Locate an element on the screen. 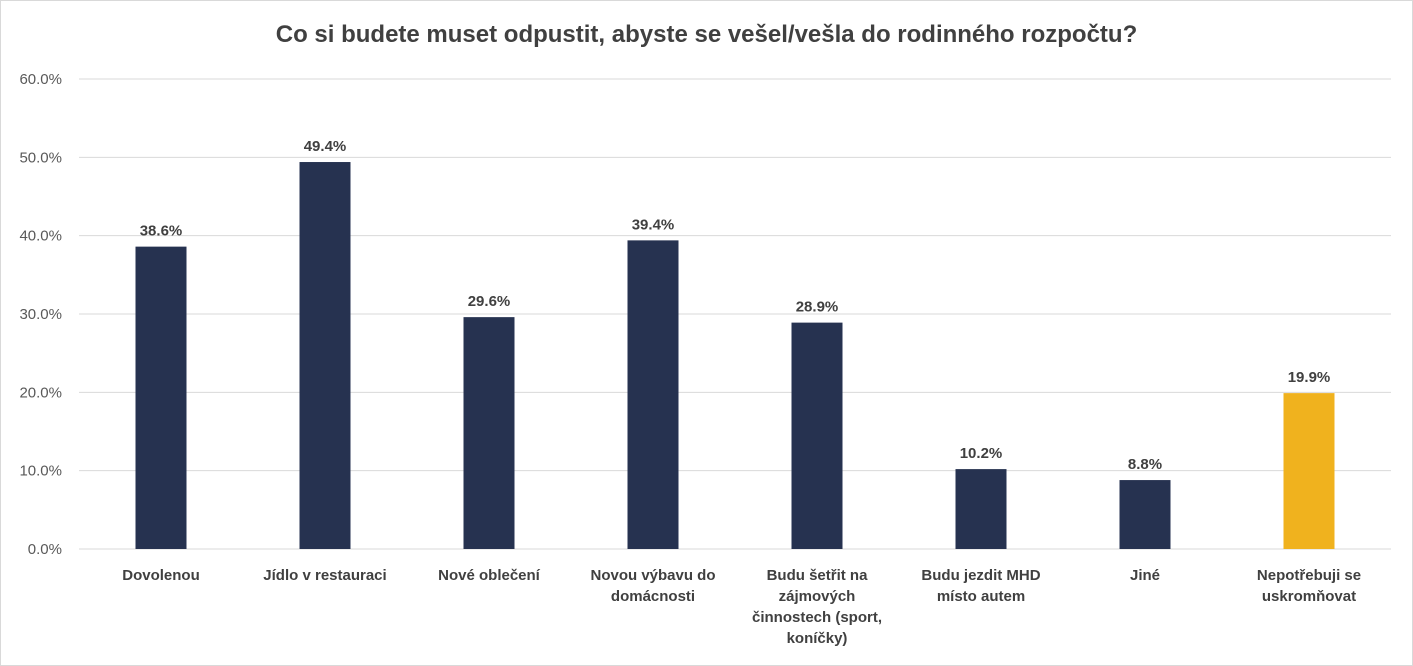  y-tick-label: 60.0% is located at coordinates (40, 79).